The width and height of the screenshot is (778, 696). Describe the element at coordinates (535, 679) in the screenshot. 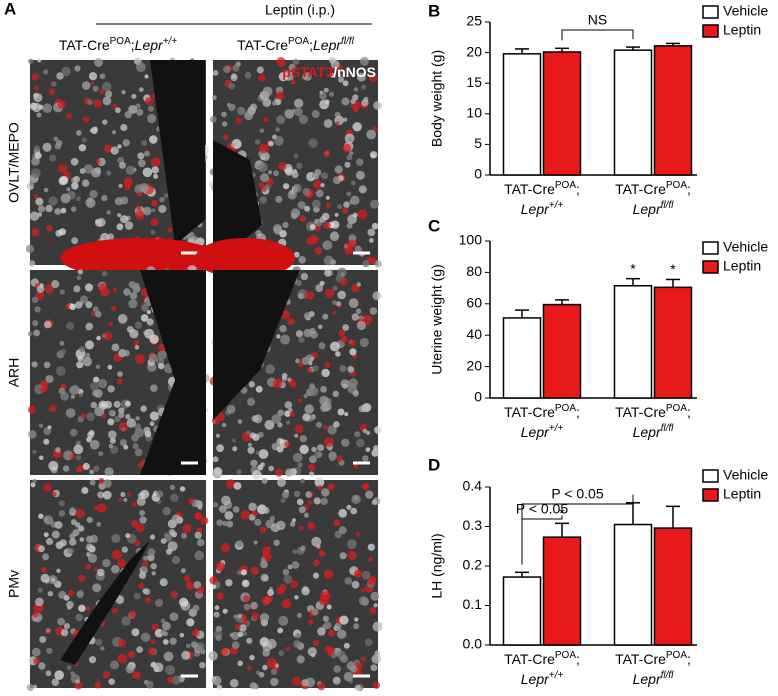

I see `text-part: Lepr` at that location.